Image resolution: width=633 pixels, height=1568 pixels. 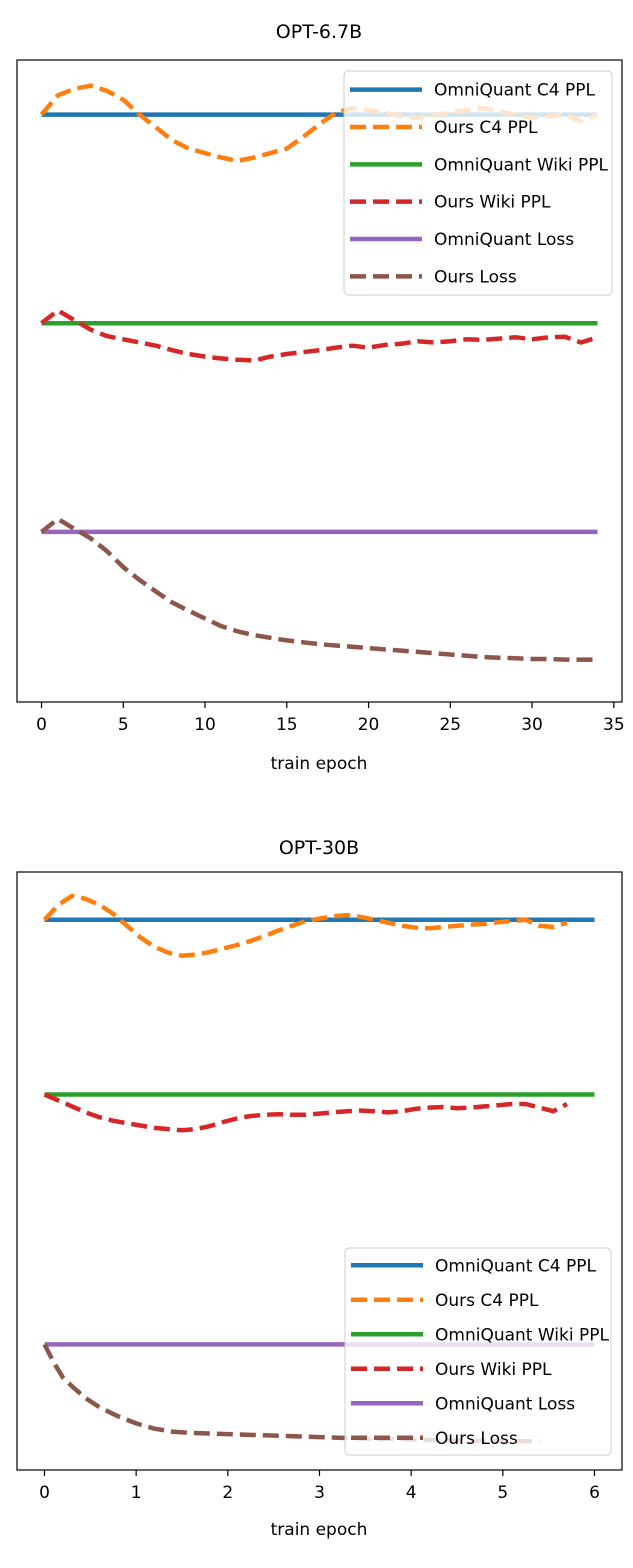 I want to click on x-tick-label: 6, so click(x=594, y=1493).